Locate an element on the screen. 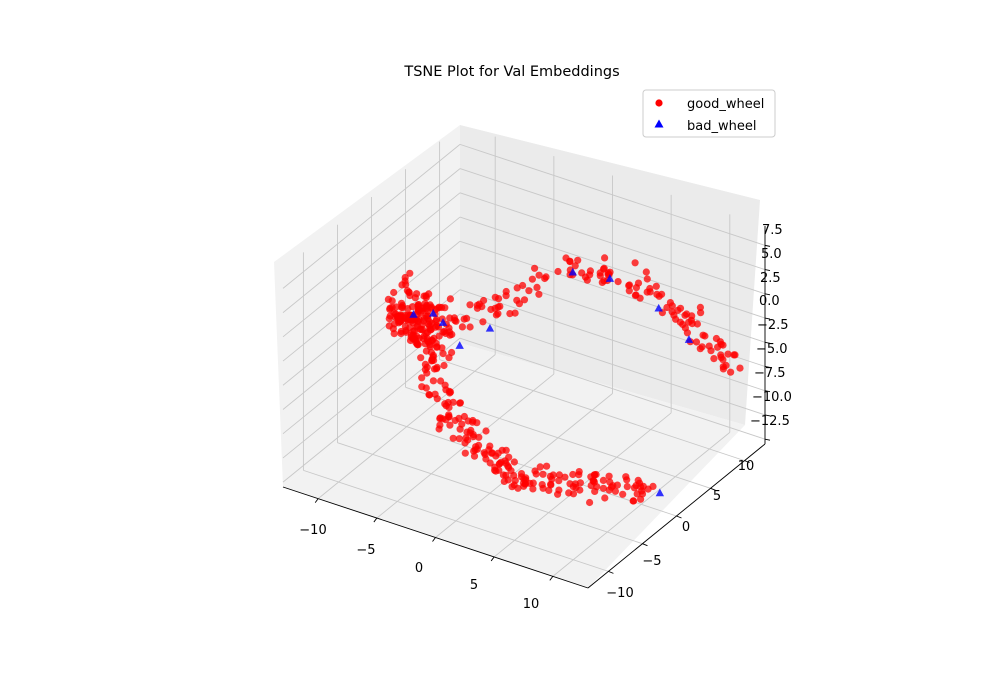  series-bad-wheel is located at coordinates (551, 382).